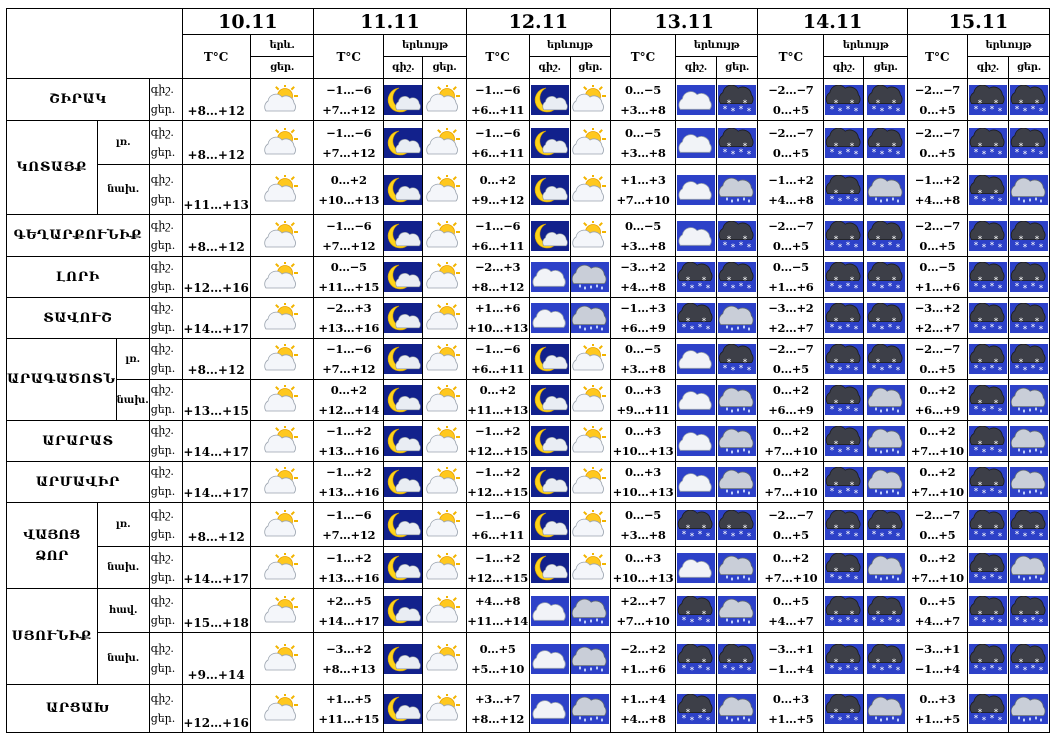 The width and height of the screenshot is (1050, 740). What do you see at coordinates (643, 600) in the screenshot?
I see `night-temperature: +2…+7` at bounding box center [643, 600].